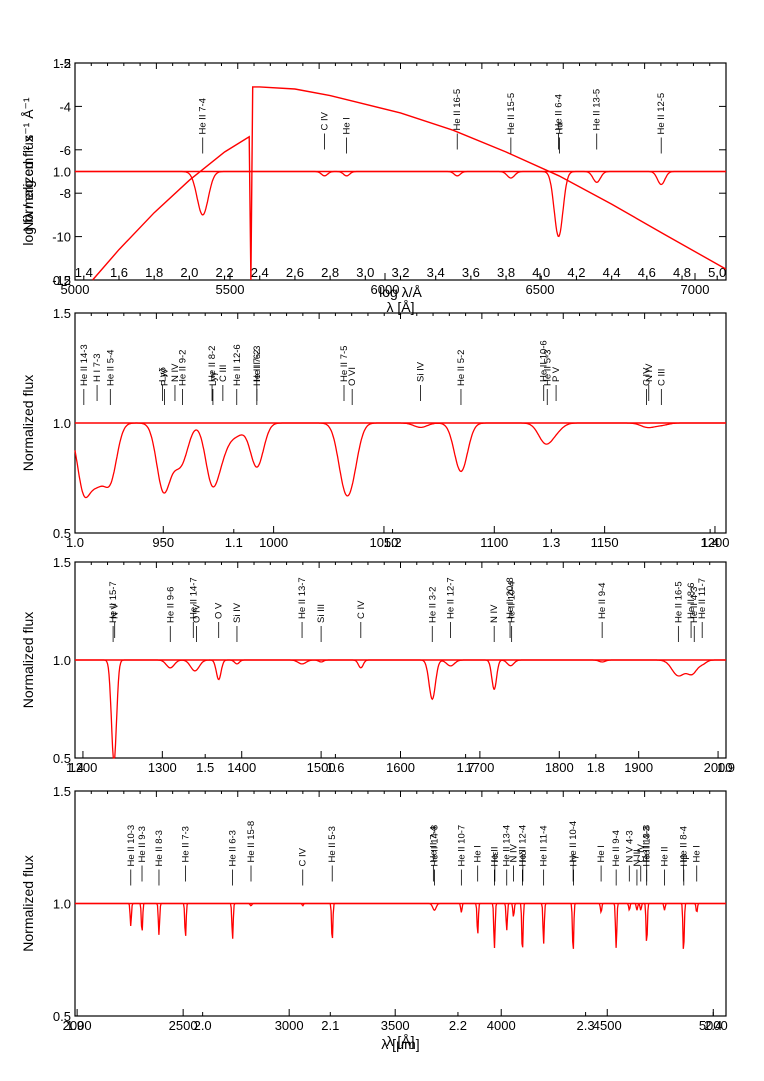  Describe the element at coordinates (115, 611) in the screenshot. I see `line-id-label: N V` at that location.